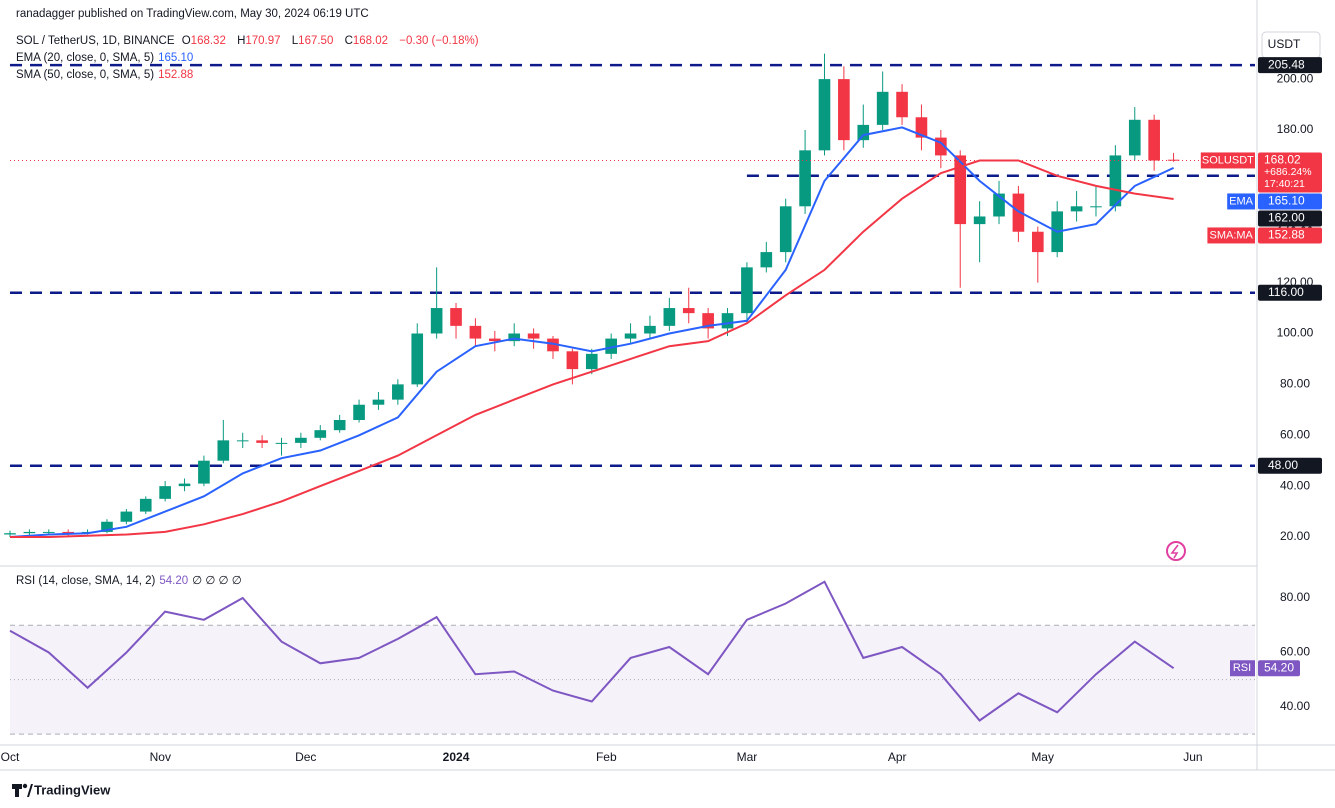 Image resolution: width=1335 pixels, height=808 pixels. I want to click on axis-badge-text: +686.24%, so click(1288, 172).